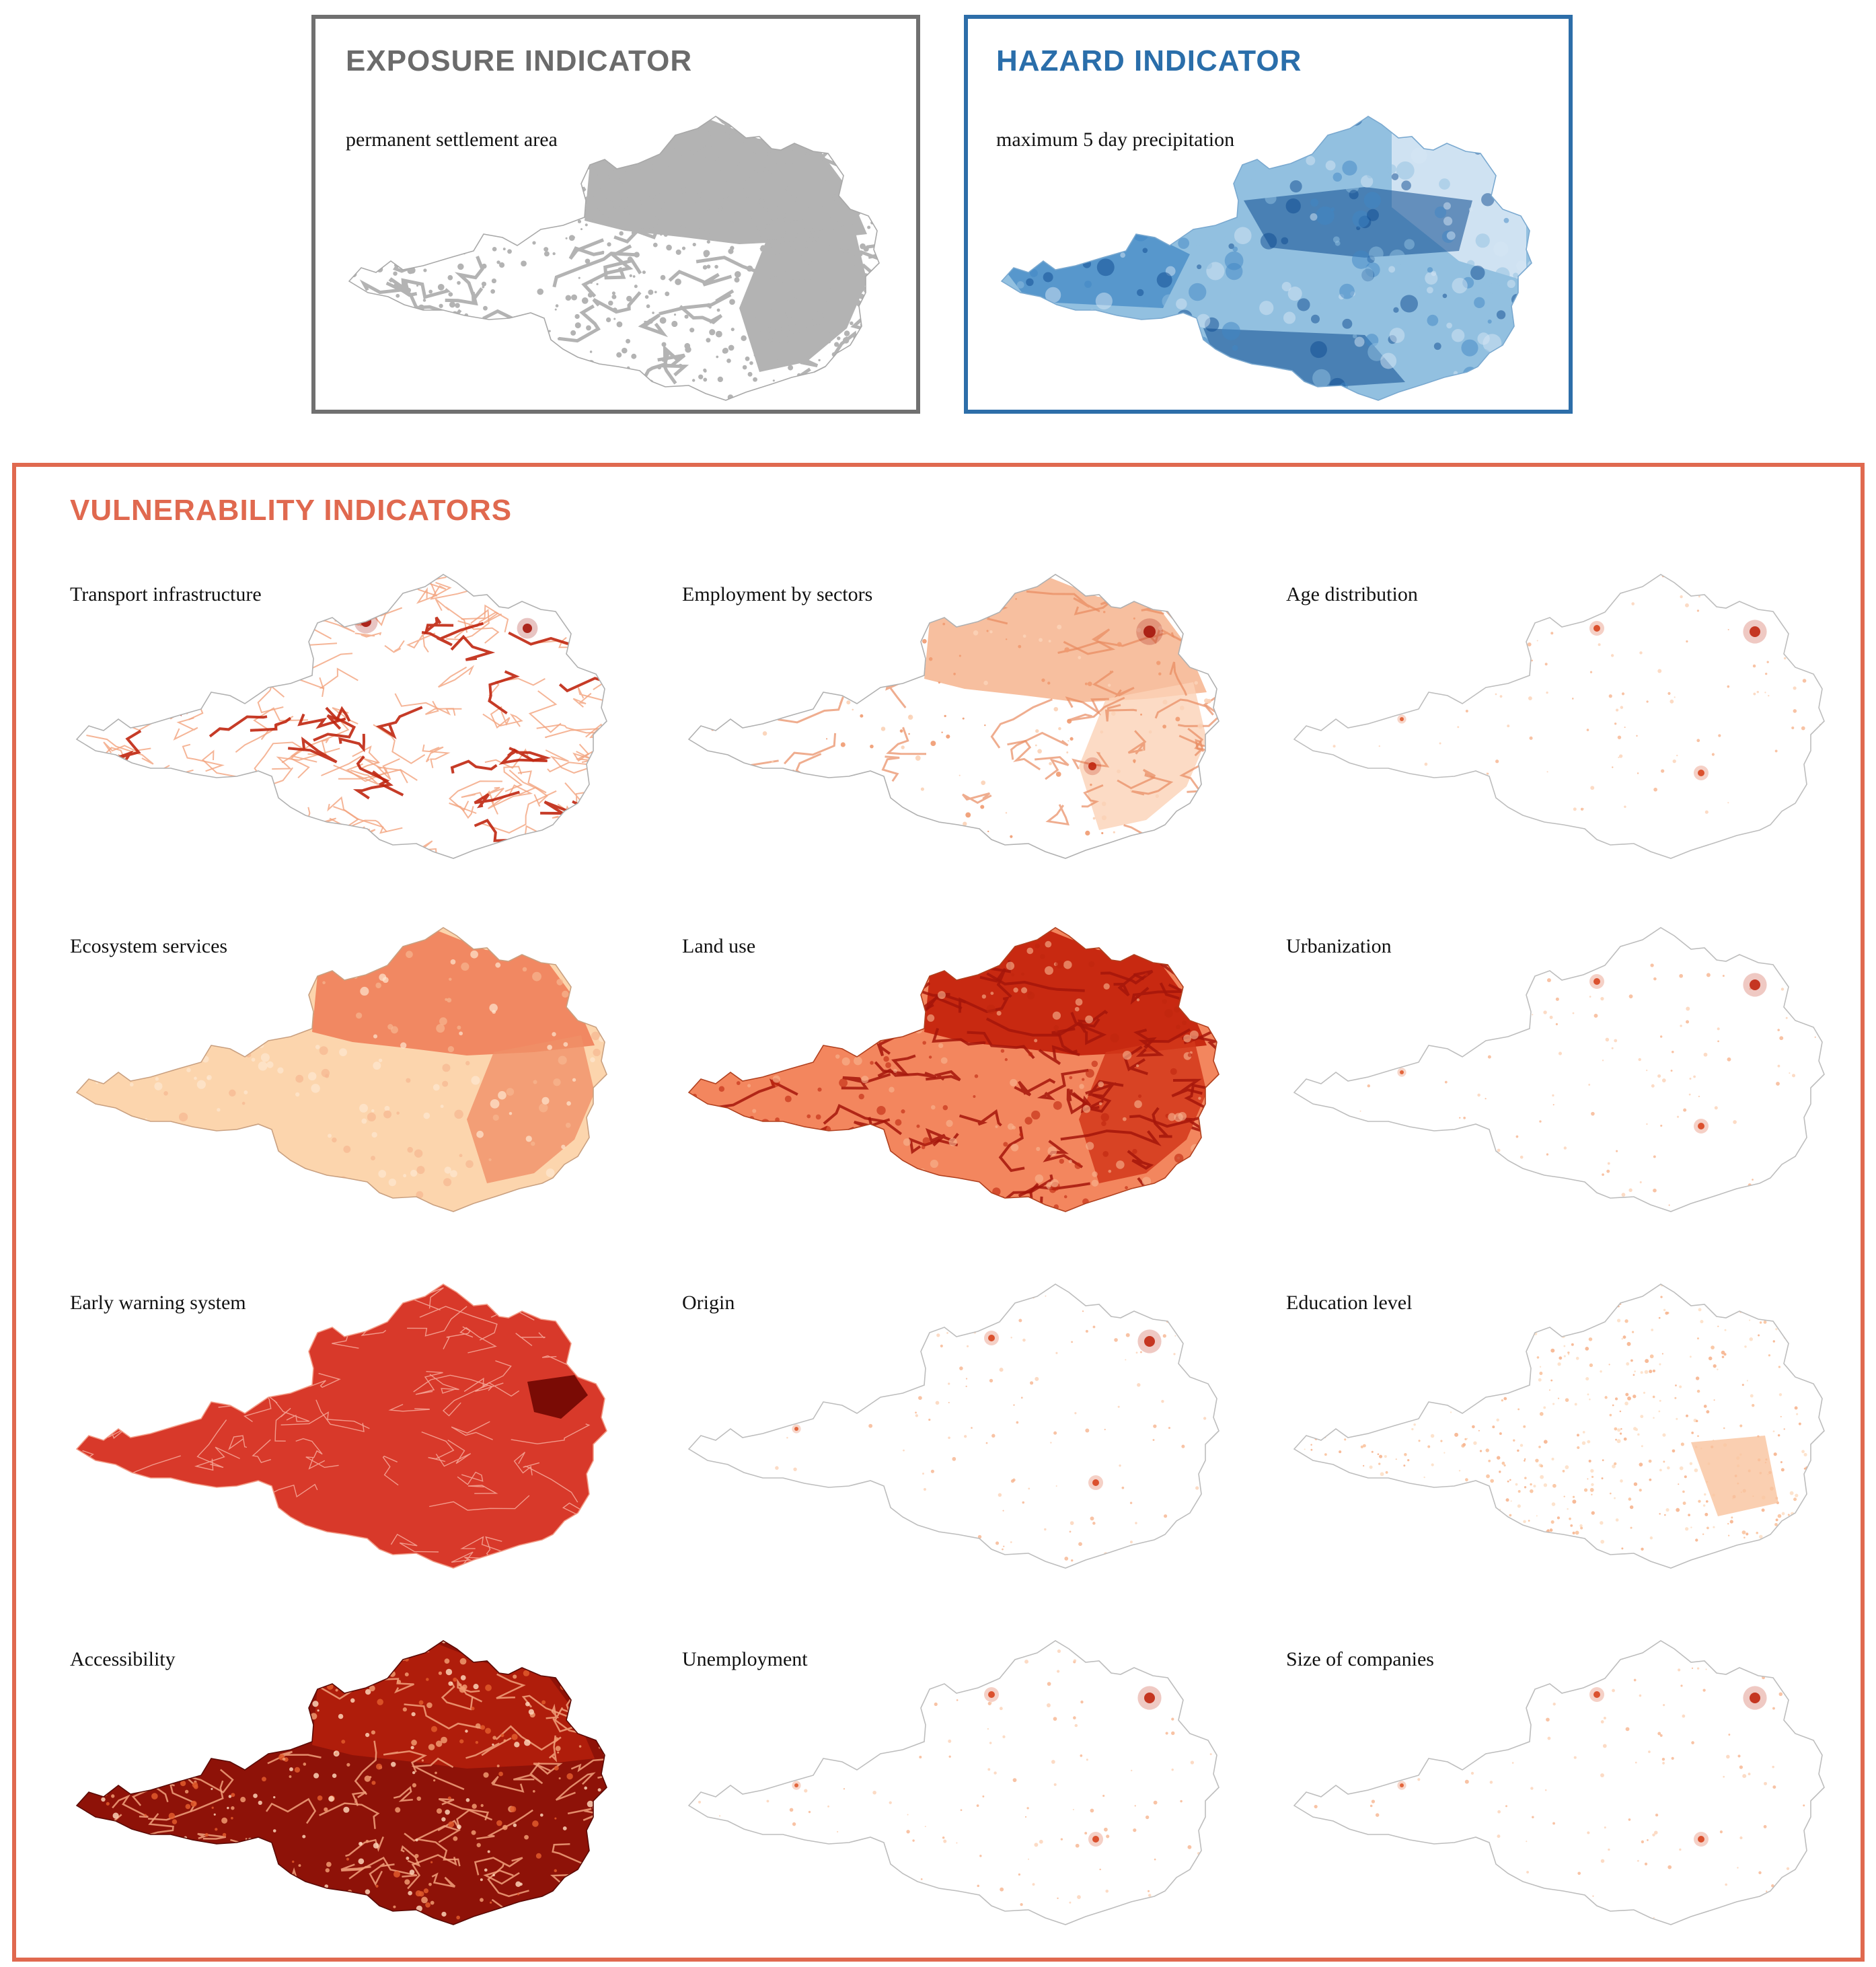  Describe the element at coordinates (452, 139) in the screenshot. I see `exposure-map-caption: permanent settlement area` at that location.